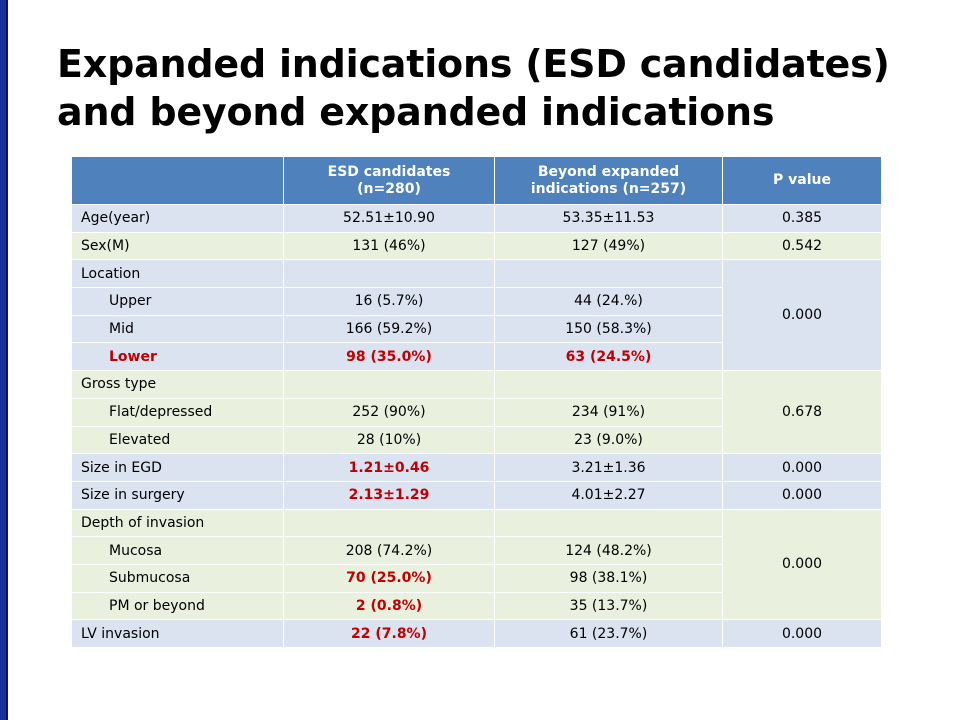 This screenshot has height=720, width=960. Describe the element at coordinates (389, 550) in the screenshot. I see `esd-value: 208 (74.2%)` at that location.